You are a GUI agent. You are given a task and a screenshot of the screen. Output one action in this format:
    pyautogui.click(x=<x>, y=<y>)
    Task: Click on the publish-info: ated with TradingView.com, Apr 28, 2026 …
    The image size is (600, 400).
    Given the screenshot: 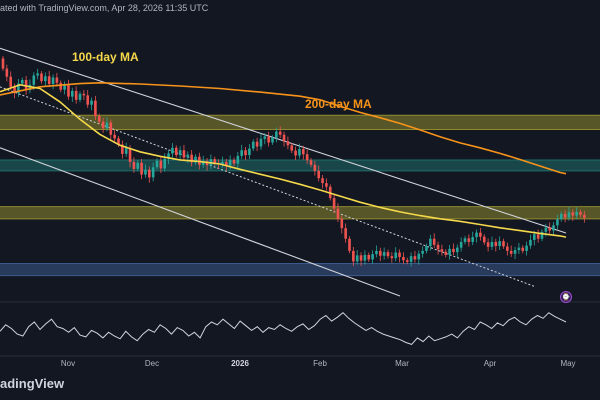 What is the action you would take?
    pyautogui.click(x=104, y=8)
    